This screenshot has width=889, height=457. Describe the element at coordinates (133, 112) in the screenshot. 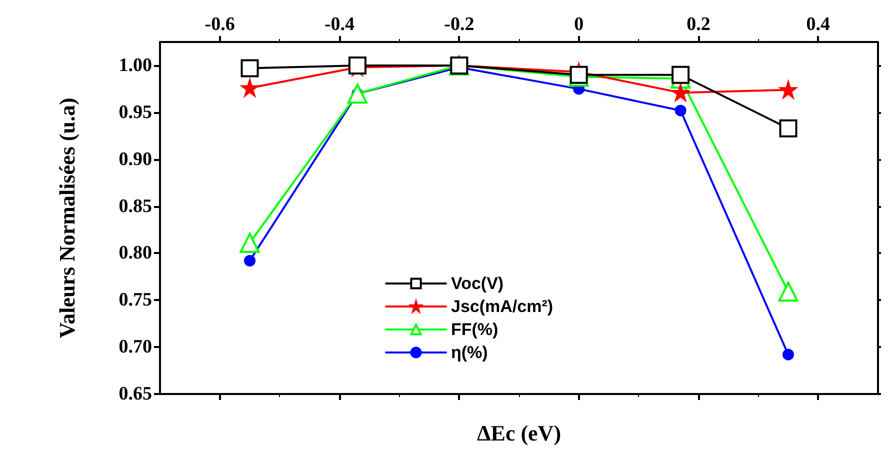

I see `y-tick-label: 0.95` at that location.